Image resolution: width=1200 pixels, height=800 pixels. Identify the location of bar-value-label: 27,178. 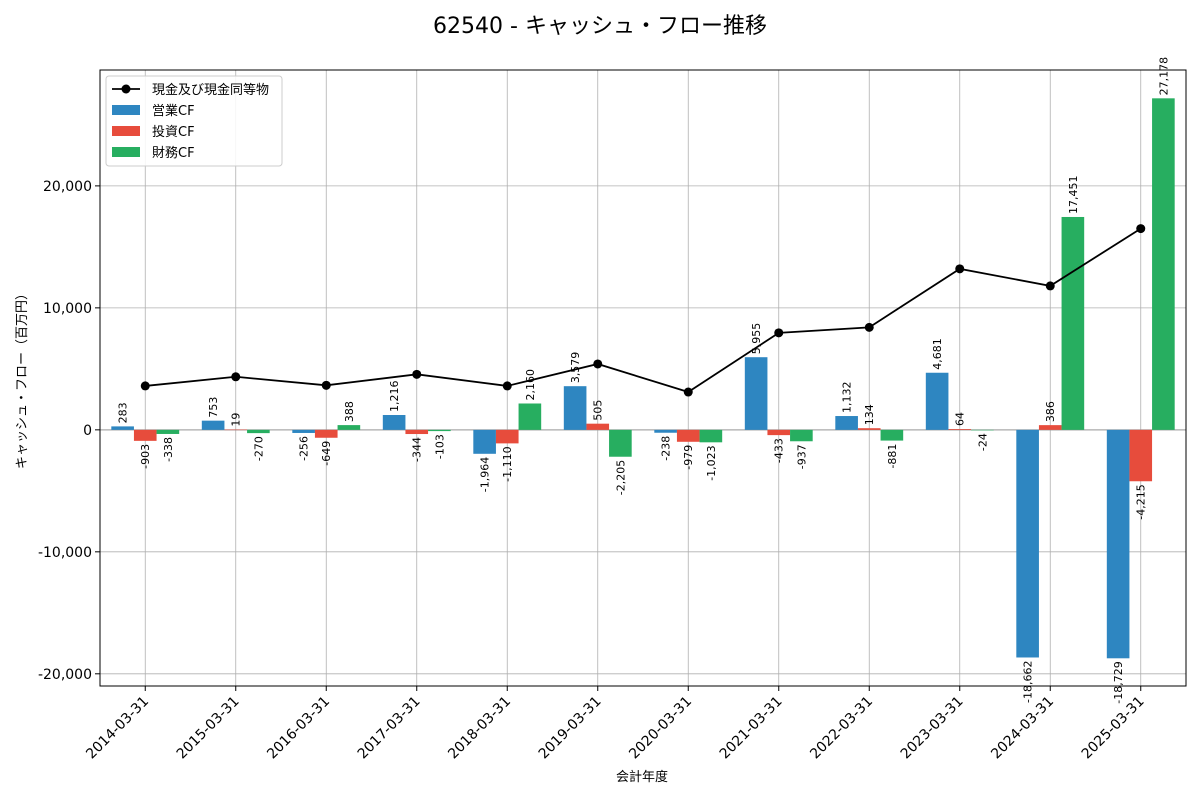
(1163, 76).